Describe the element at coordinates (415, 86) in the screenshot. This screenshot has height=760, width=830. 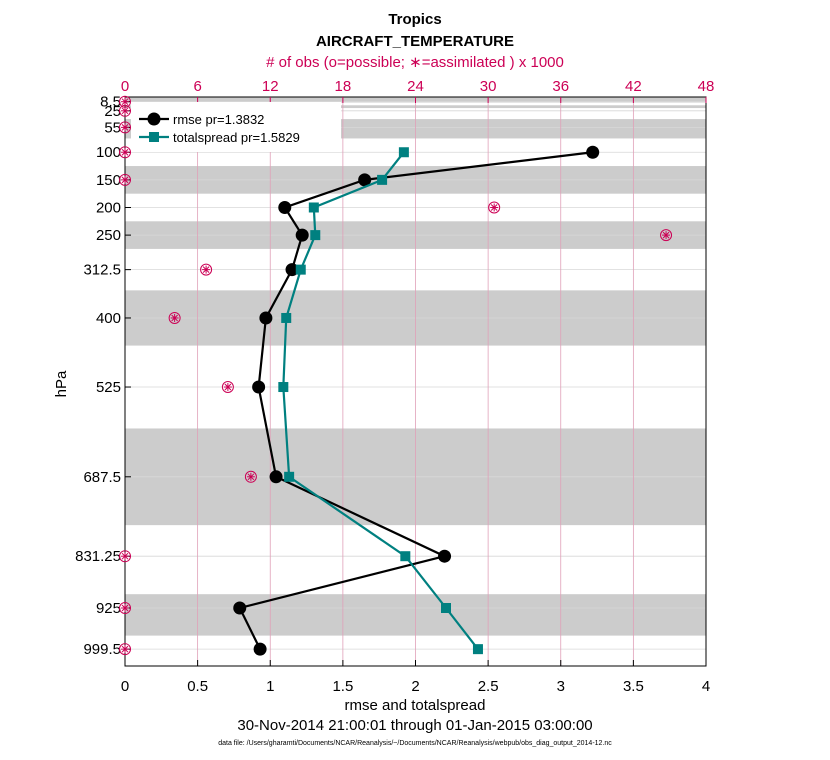
I see `top-tick-label: 24` at that location.